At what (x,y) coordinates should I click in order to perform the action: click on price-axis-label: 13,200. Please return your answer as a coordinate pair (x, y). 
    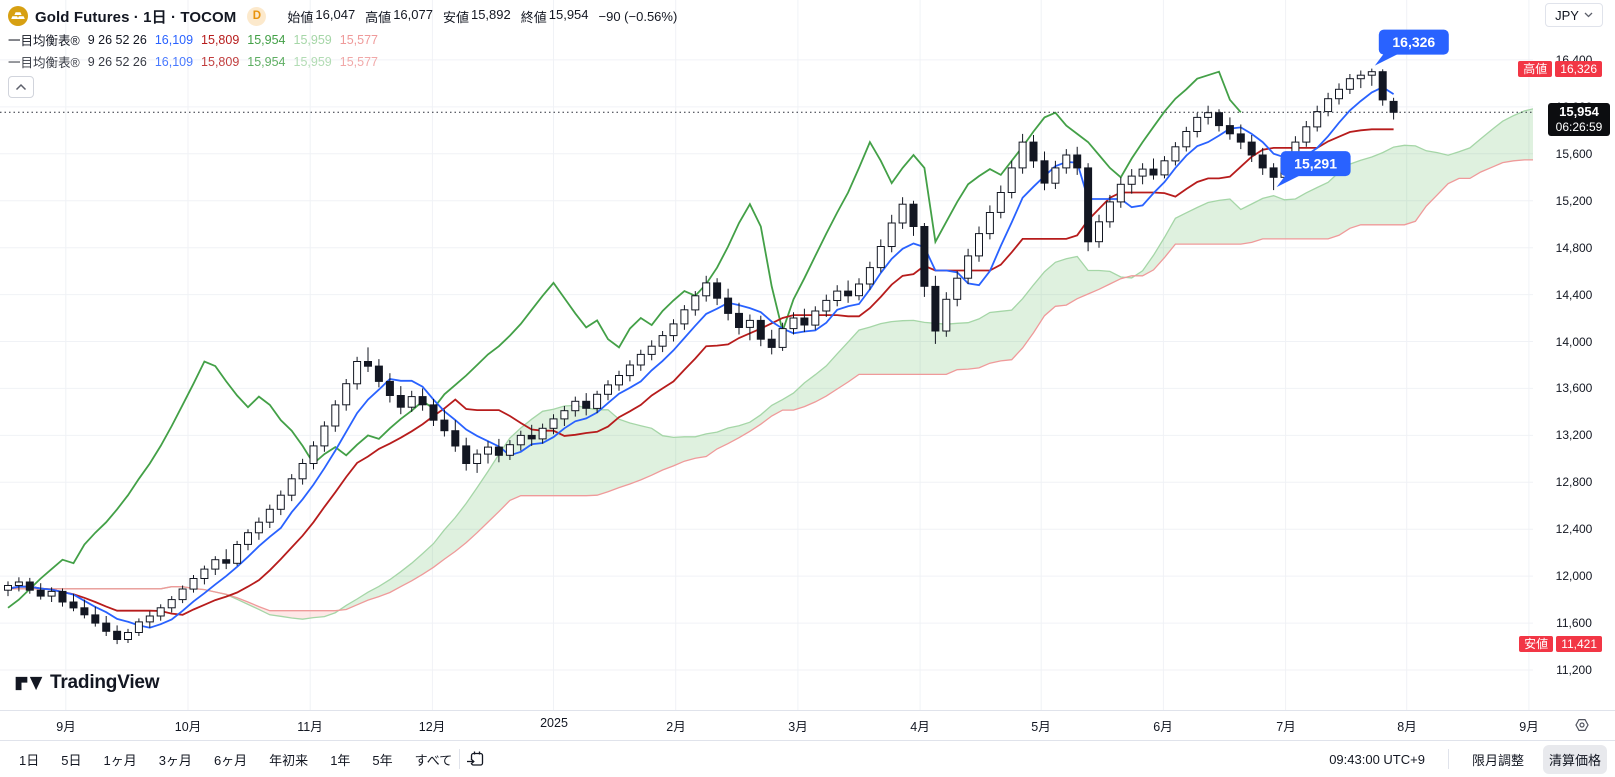
    Looking at the image, I should click on (1574, 435).